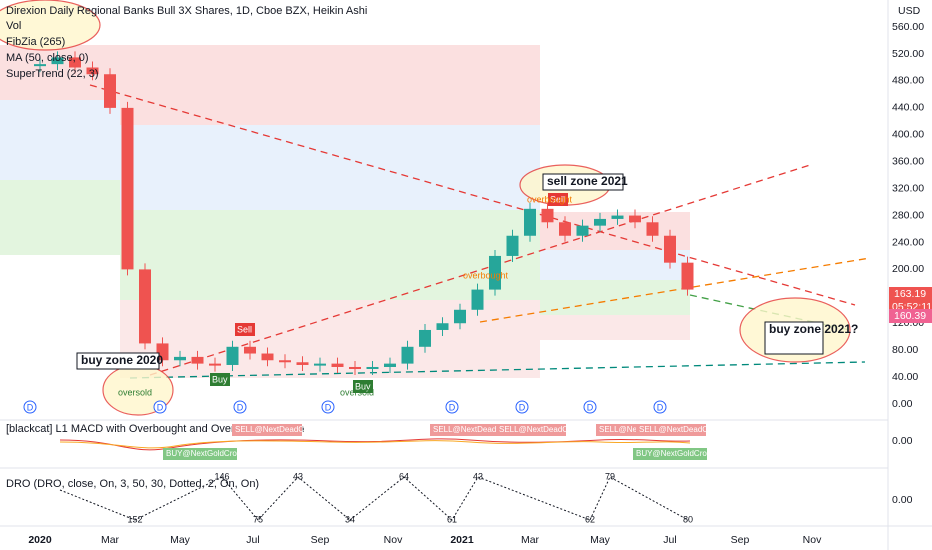 This screenshot has width=932, height=550. I want to click on dro-labels: 152 146 75 43 34 64 61 43 62 79 80, so click(410, 497).